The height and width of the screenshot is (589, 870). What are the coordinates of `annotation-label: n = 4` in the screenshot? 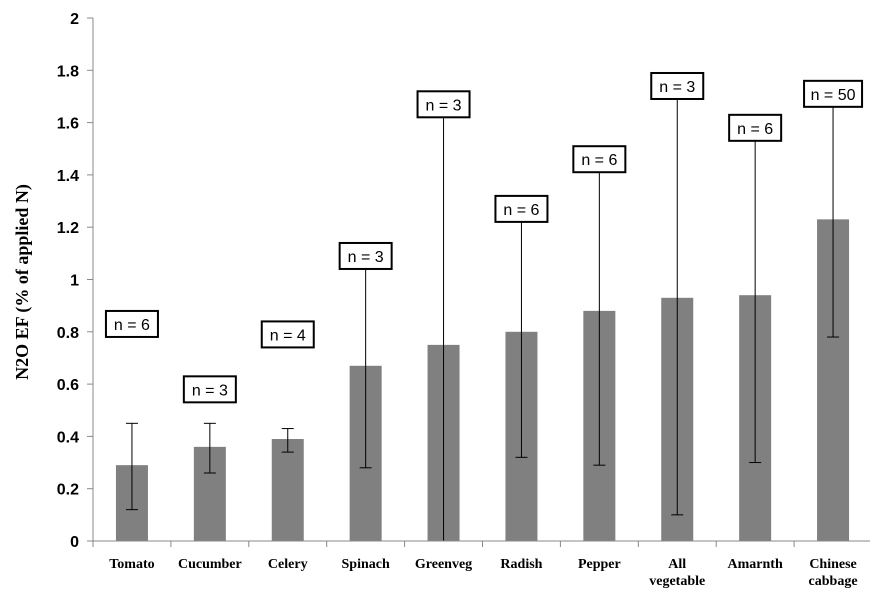 It's located at (288, 335).